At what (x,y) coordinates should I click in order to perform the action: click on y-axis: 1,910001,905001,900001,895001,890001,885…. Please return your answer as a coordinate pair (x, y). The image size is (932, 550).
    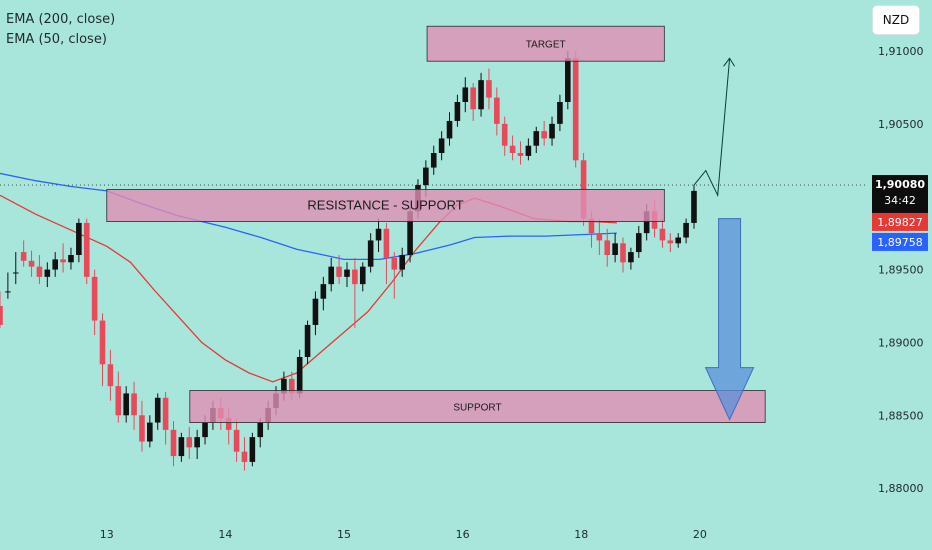
    Looking at the image, I should click on (901, 270).